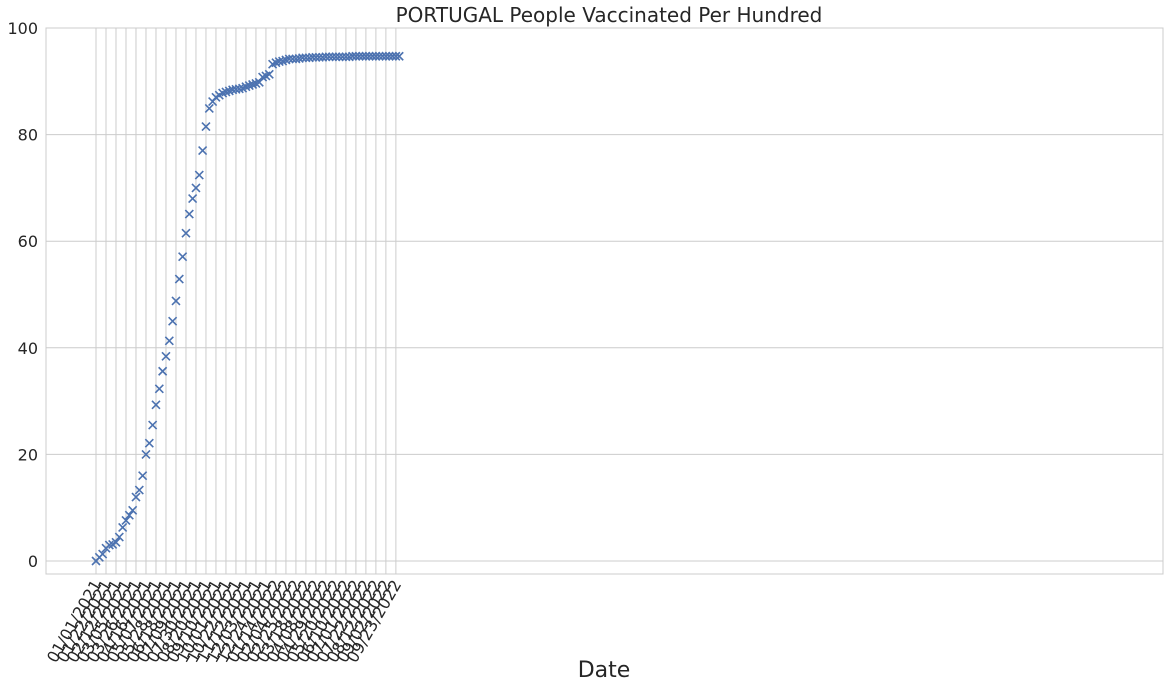 This screenshot has width=1168, height=688. I want to click on y-tick-label: 80, so click(28, 135).